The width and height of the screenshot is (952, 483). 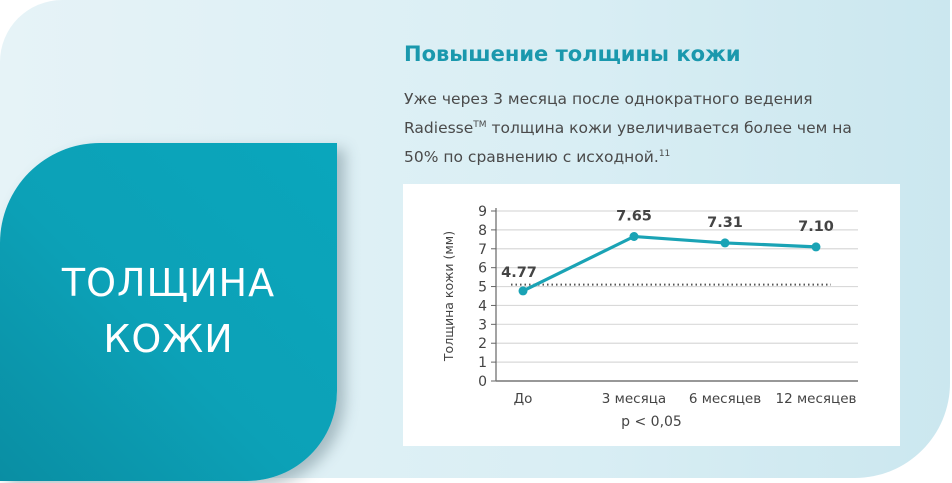 What do you see at coordinates (725, 399) in the screenshot?
I see `x-tick-label: 6 месяцев` at bounding box center [725, 399].